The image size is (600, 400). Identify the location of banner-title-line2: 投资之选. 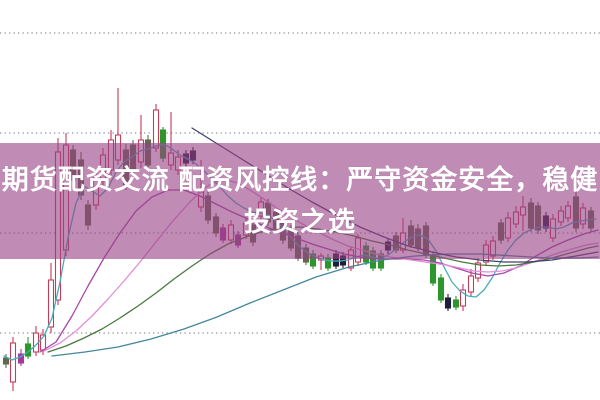
(300, 222).